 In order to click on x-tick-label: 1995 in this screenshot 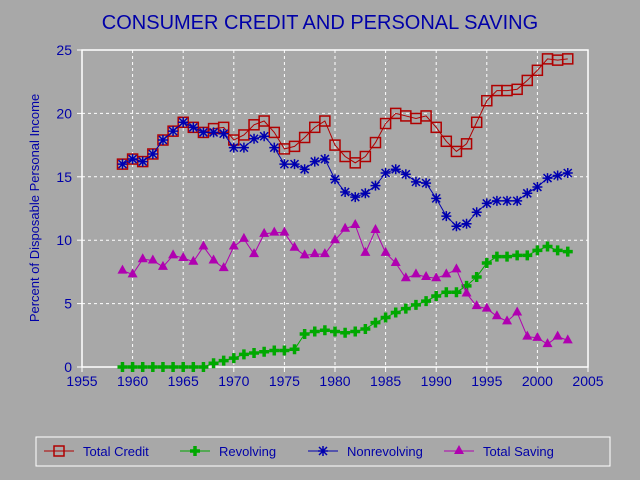, I will do `click(486, 381)`.